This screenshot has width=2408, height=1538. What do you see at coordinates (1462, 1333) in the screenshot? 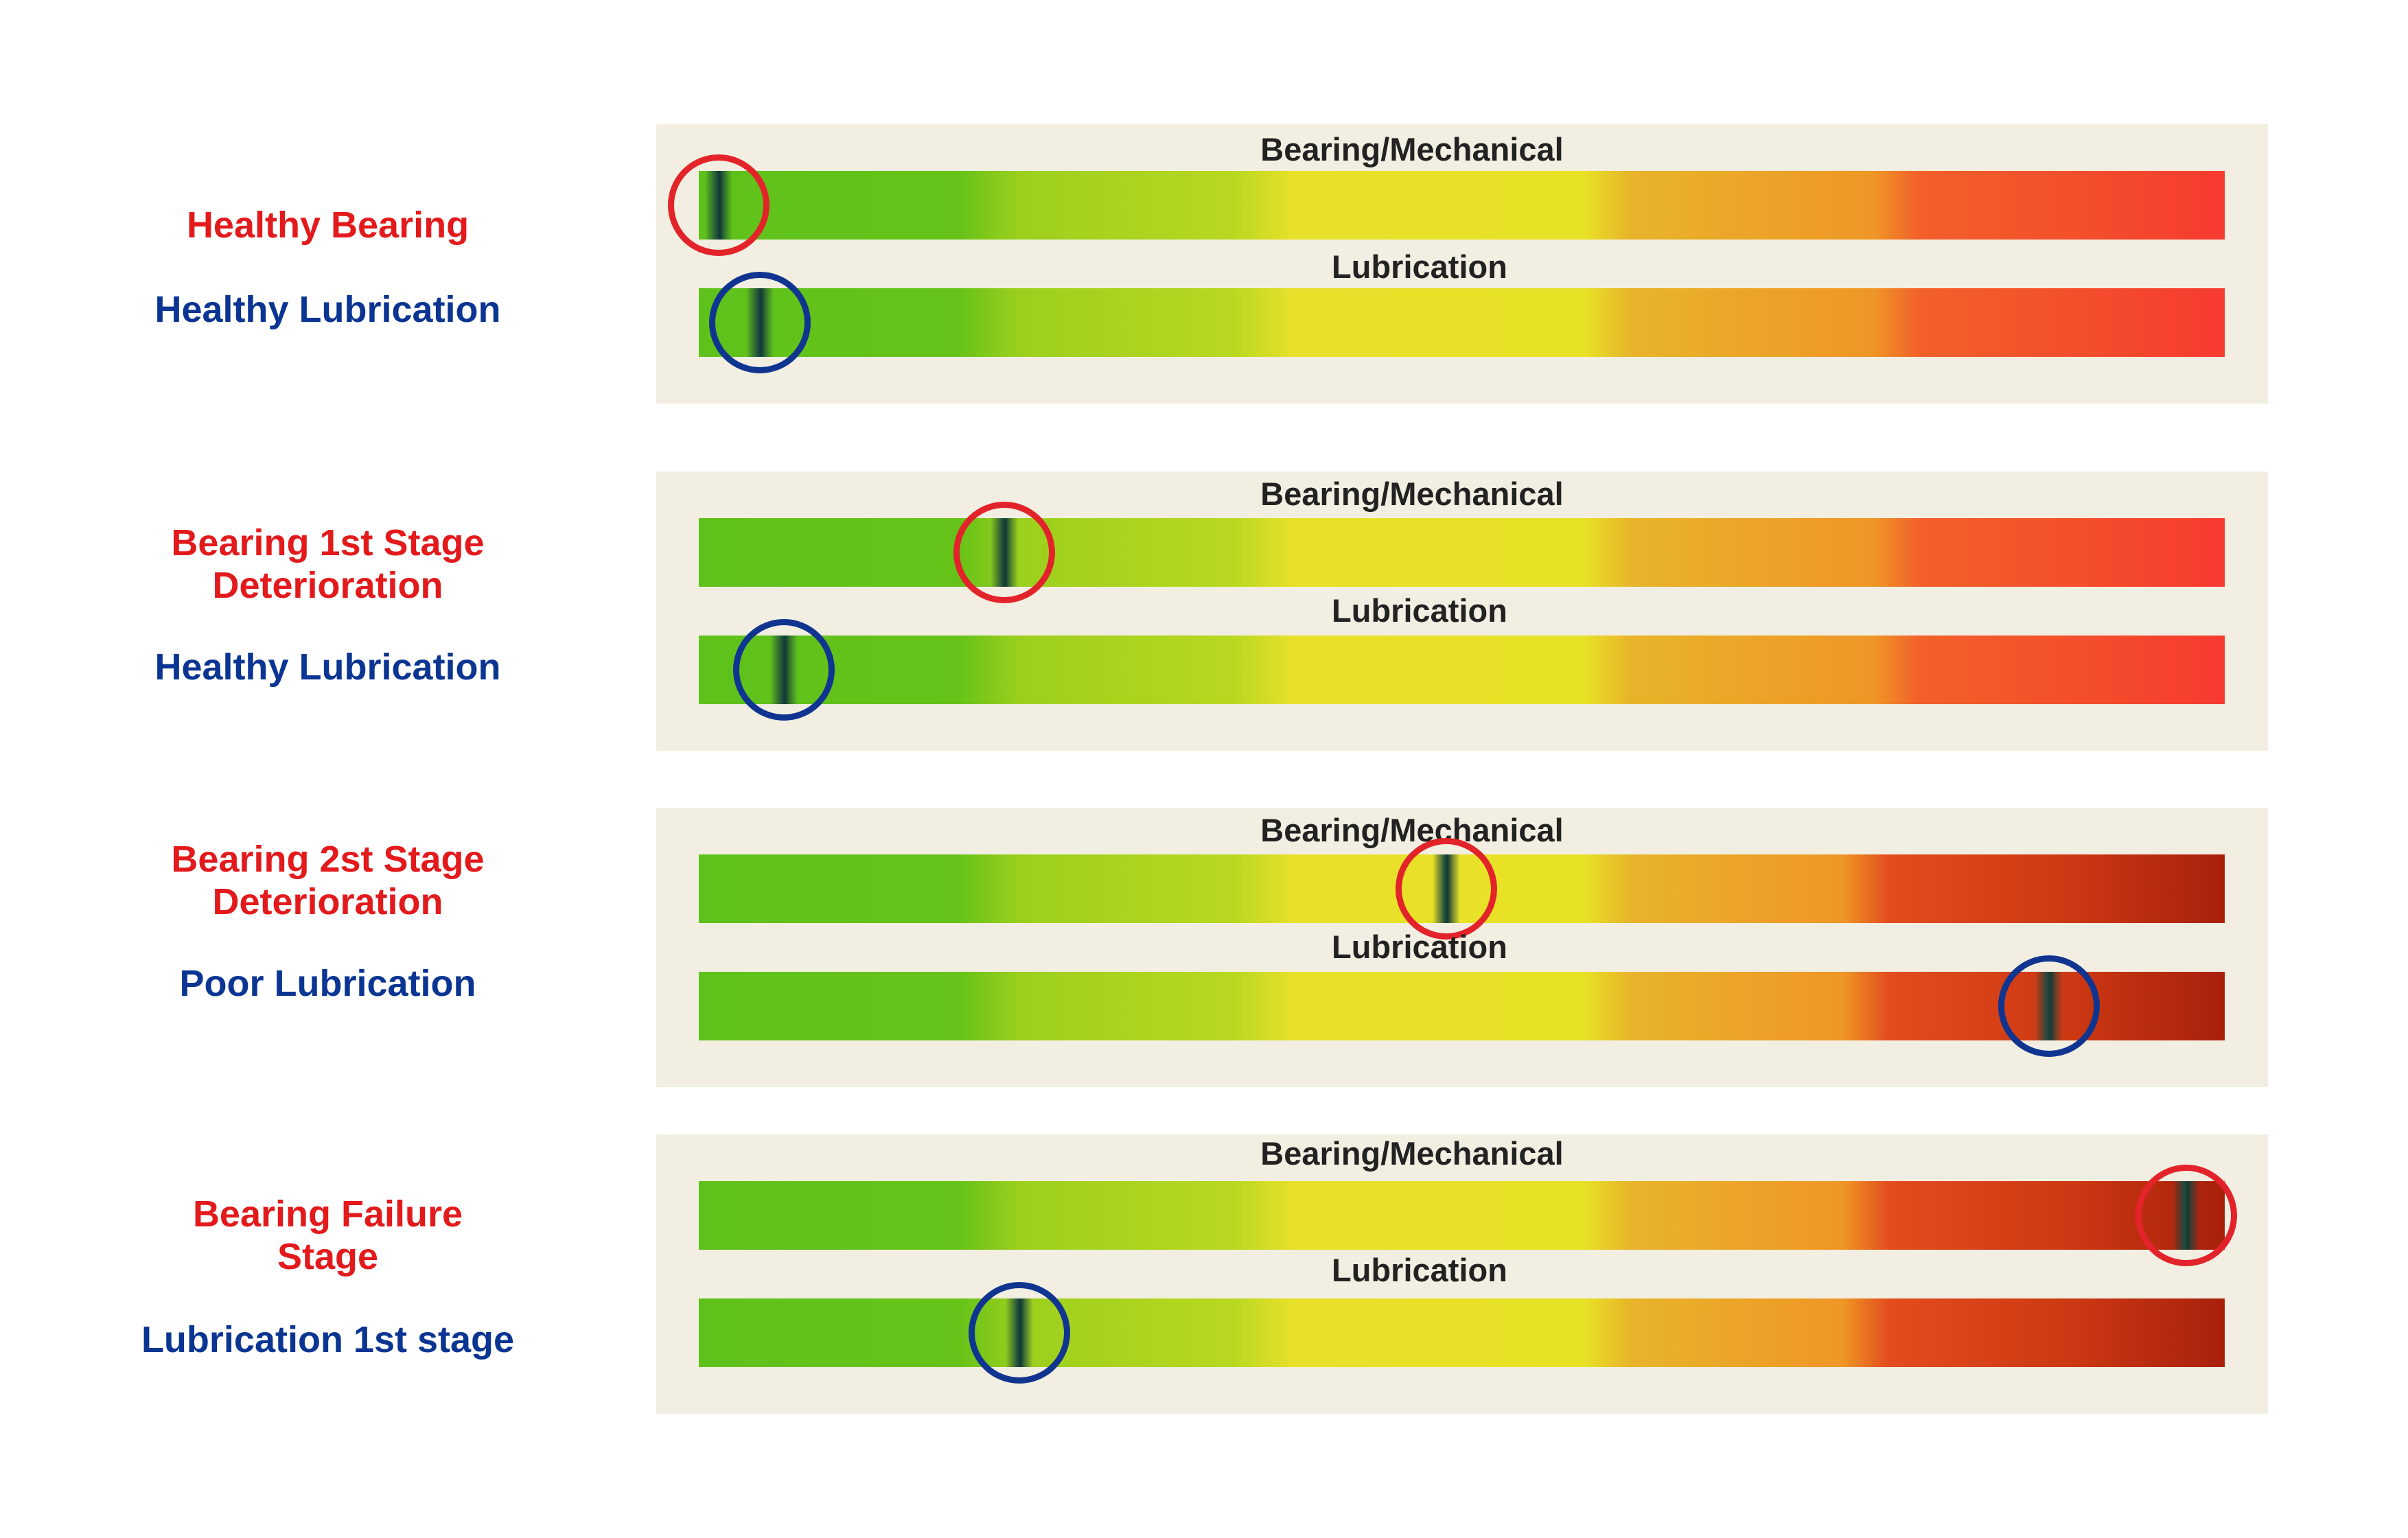
I see `scenario-4-lubrication-bar` at bounding box center [1462, 1333].